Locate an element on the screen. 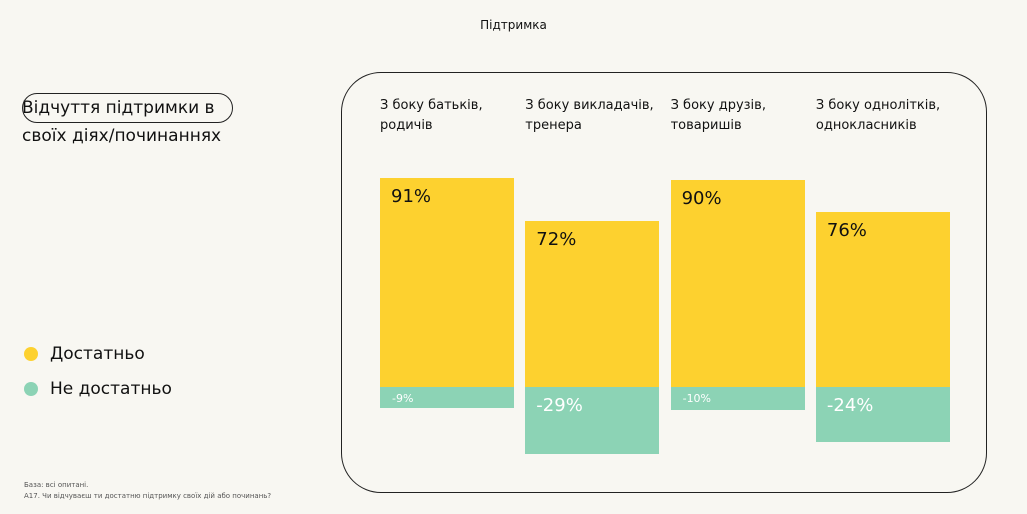 Image resolution: width=1027 pixels, height=514 pixels. legend: Достатньо Не достатньо is located at coordinates (98, 371).